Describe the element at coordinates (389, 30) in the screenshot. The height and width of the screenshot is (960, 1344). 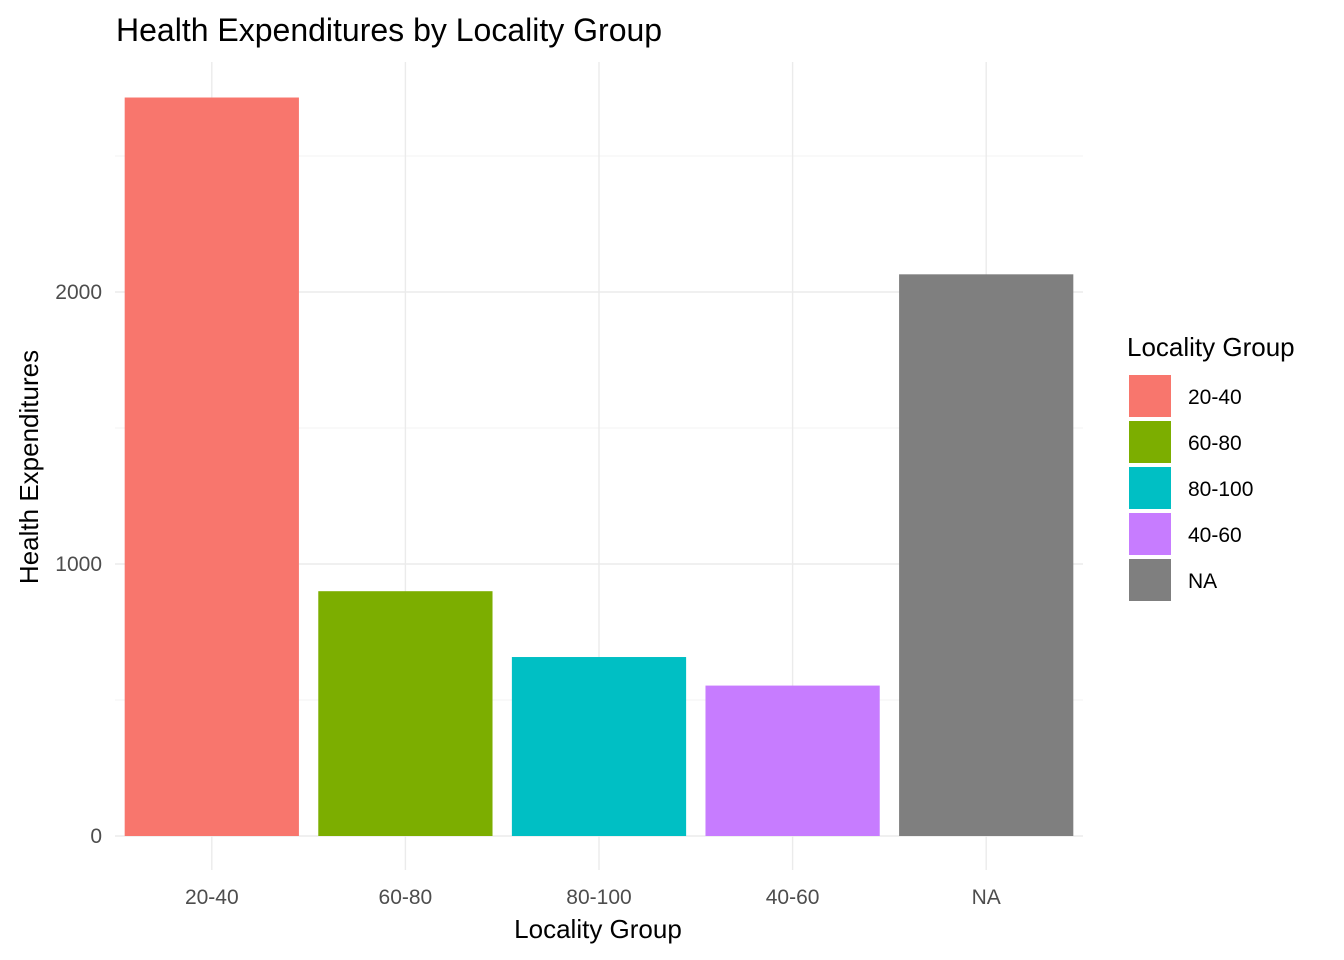
I see `chart-title: Health Expenditures by Locality Group` at that location.